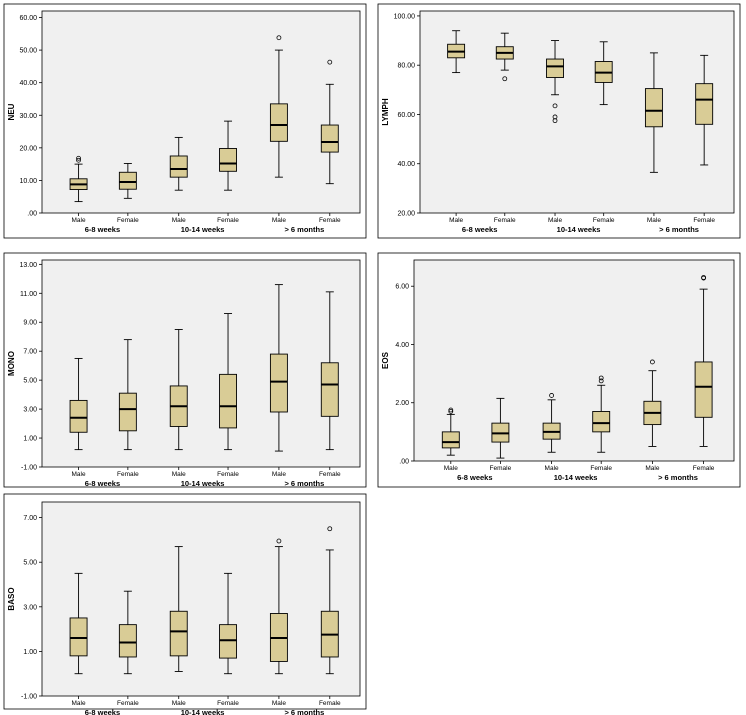 The image size is (746, 715). Describe the element at coordinates (402, 403) in the screenshot. I see `y-tick-label: 2.00` at that location.